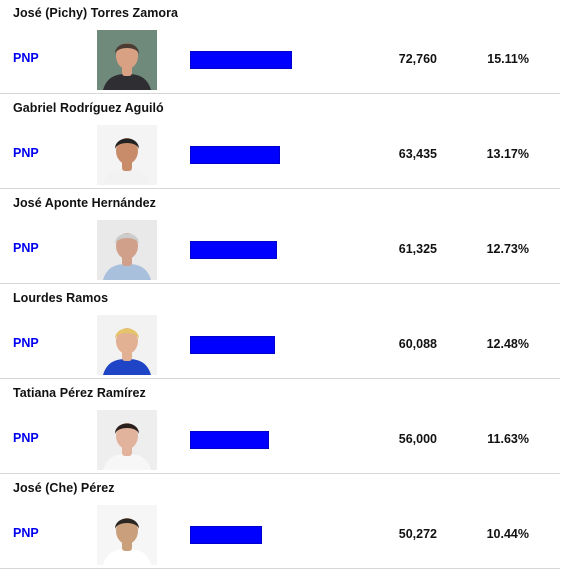 Image resolution: width=567 pixels, height=577 pixels. I want to click on vote-percent: 10.44%, so click(507, 534).